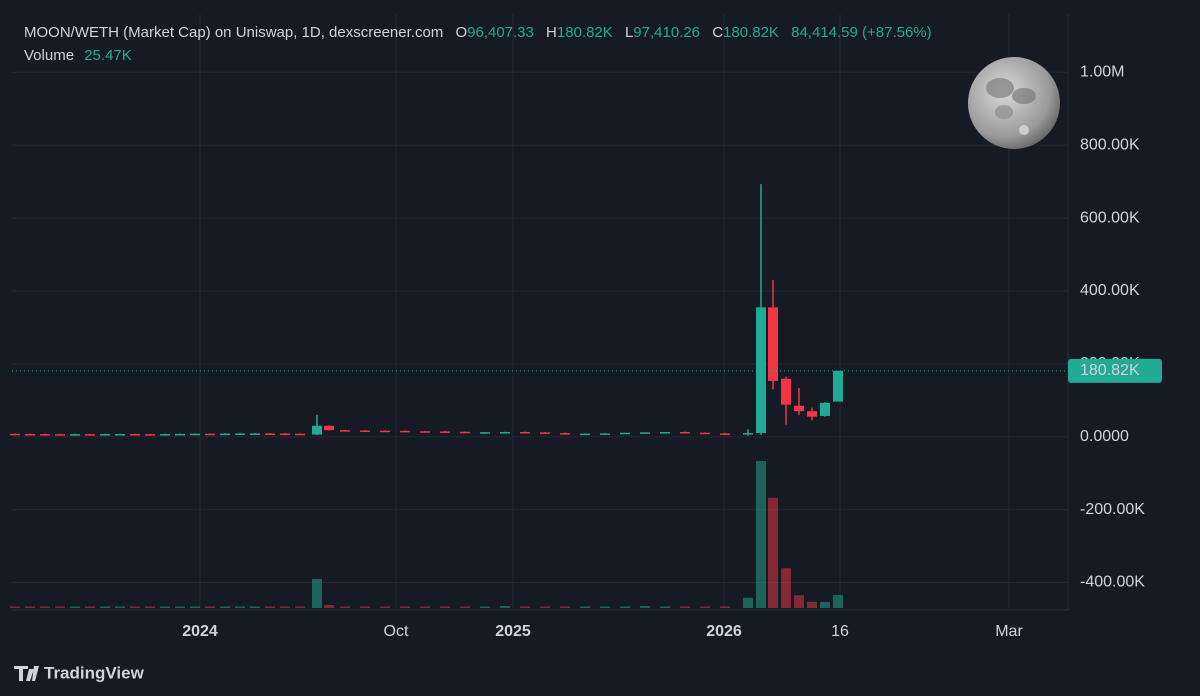 The height and width of the screenshot is (696, 1200). Describe the element at coordinates (551, 32) in the screenshot. I see `label: H` at that location.